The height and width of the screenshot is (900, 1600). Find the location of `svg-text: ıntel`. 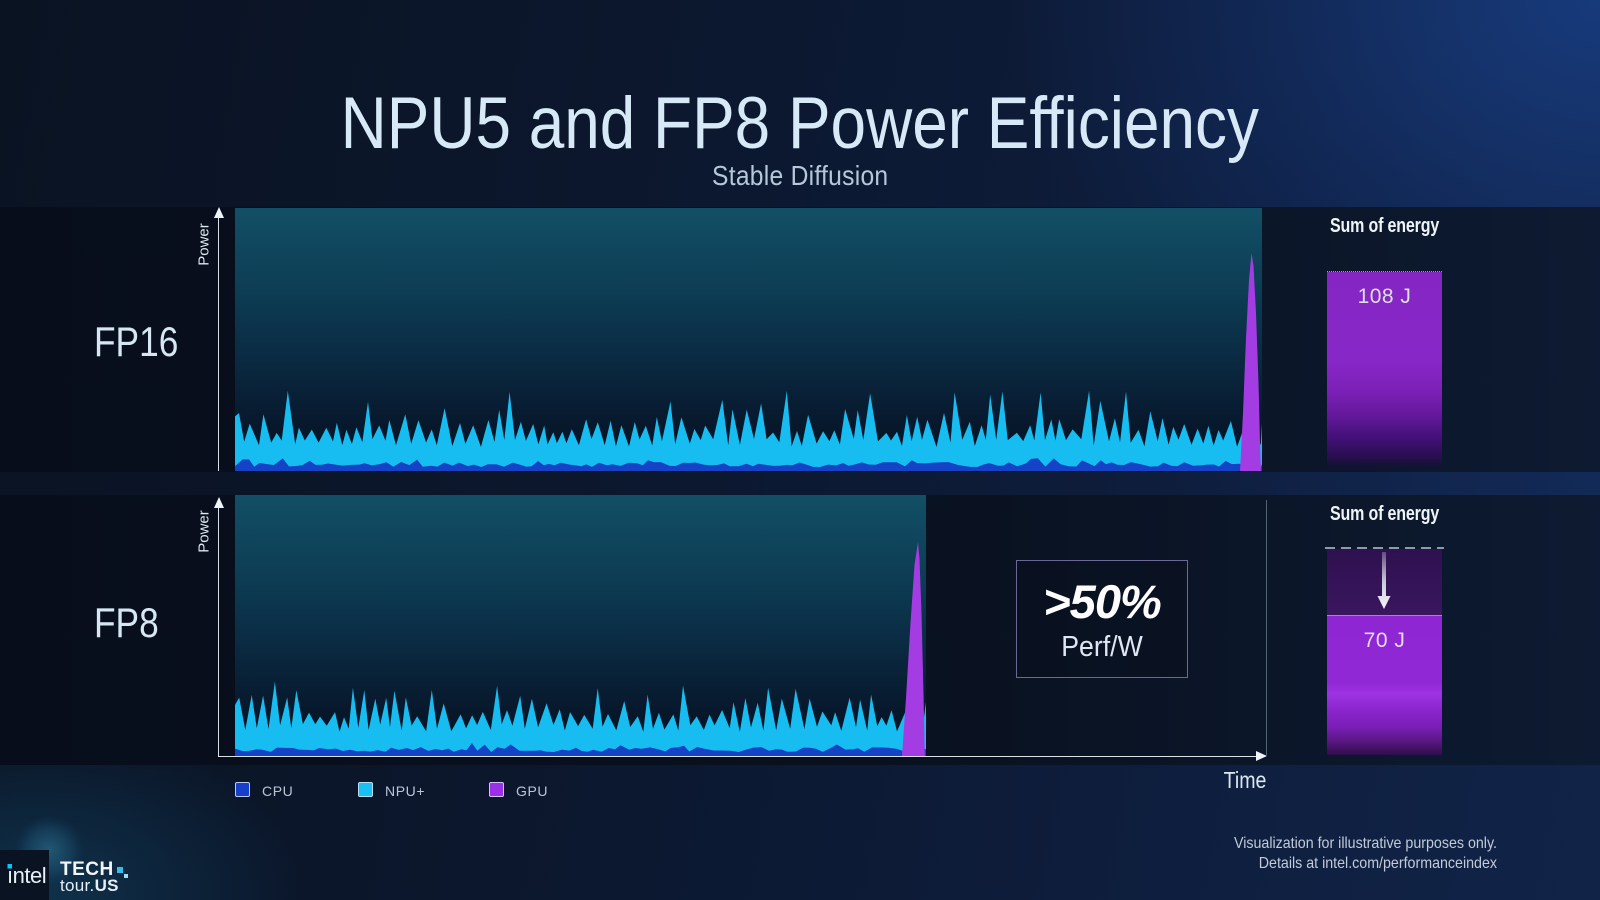

svg-text: ıntel is located at coordinates (26, 875).